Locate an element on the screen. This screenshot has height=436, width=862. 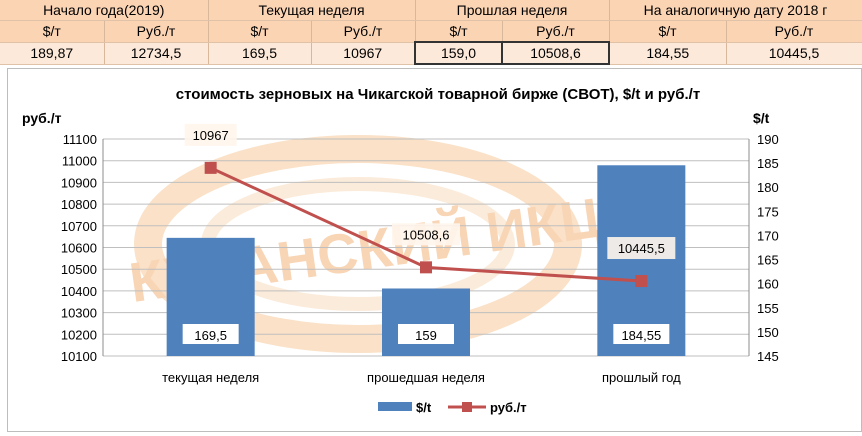
value-current-week-usd: 169,5 is located at coordinates (260, 53).